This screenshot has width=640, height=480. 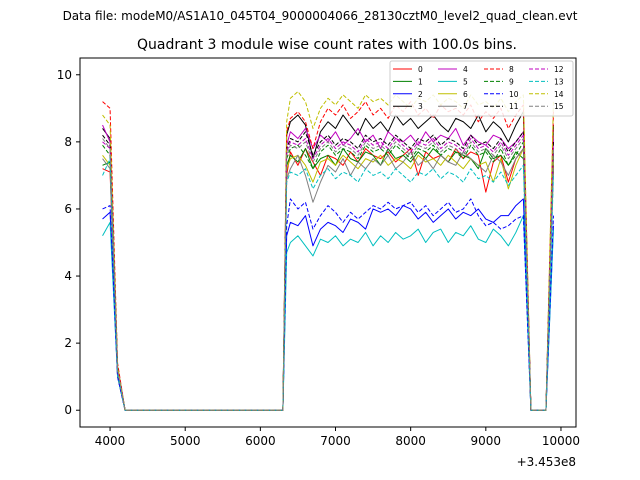 What do you see at coordinates (420, 81) in the screenshot?
I see `legend-label: 1` at bounding box center [420, 81].